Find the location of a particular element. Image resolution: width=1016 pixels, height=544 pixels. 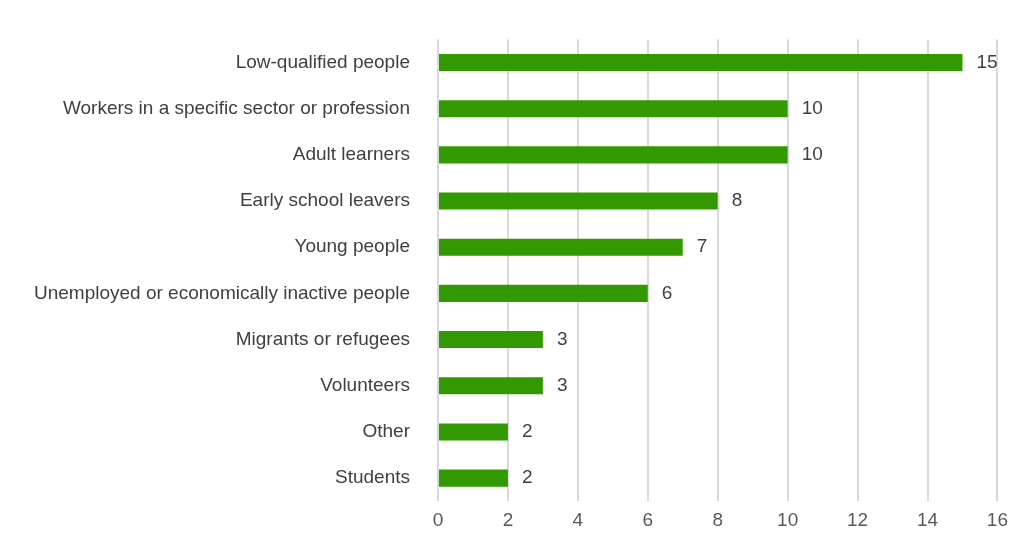

x-tick-label: 12 is located at coordinates (858, 519).